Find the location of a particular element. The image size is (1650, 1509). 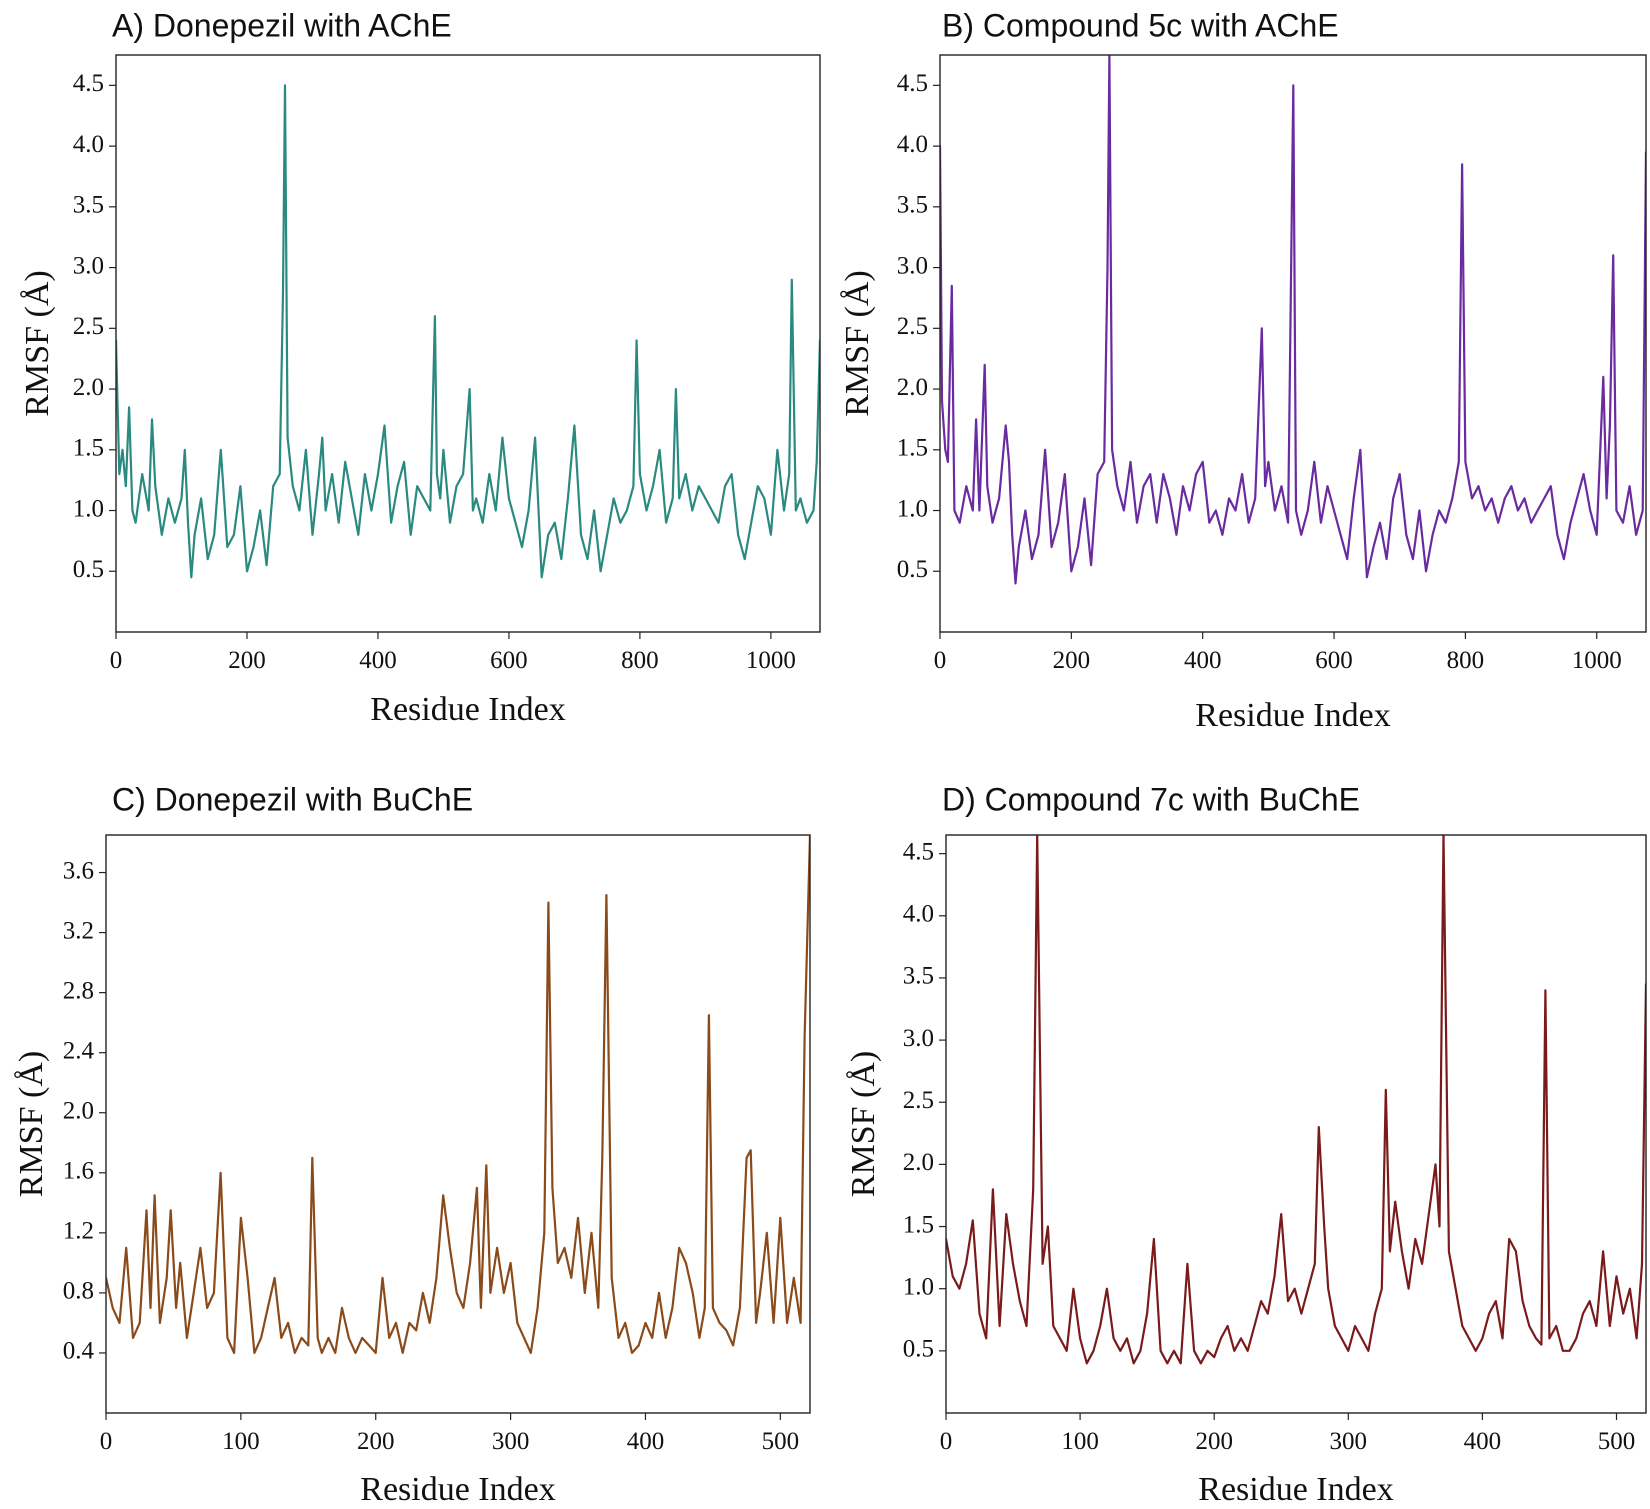

y-tick-label: 1.2 is located at coordinates (78, 1231).